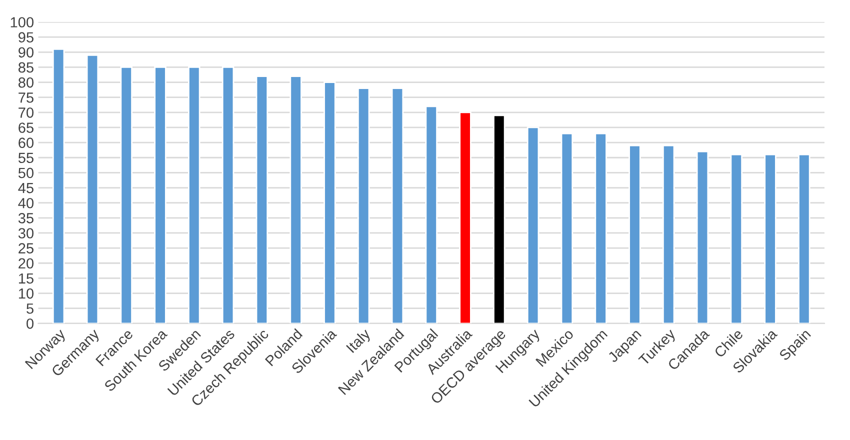 This screenshot has width=850, height=440. I want to click on y-tick-label: 10, so click(26, 293).